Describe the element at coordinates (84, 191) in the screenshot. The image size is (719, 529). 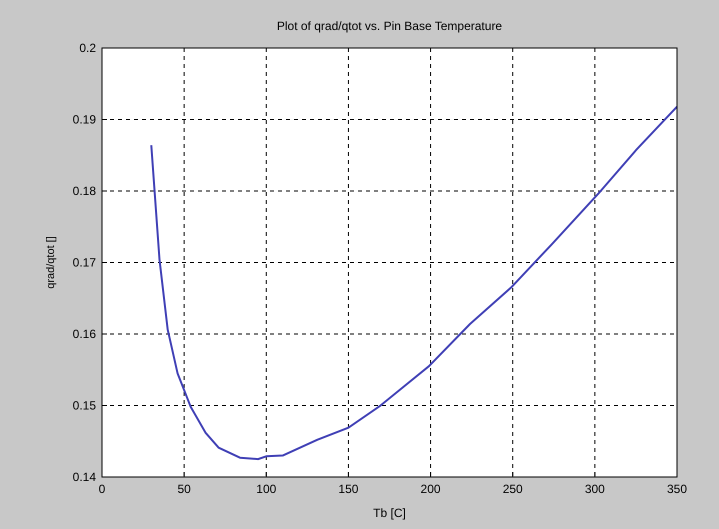
I see `y-tick-label: 0.18` at that location.